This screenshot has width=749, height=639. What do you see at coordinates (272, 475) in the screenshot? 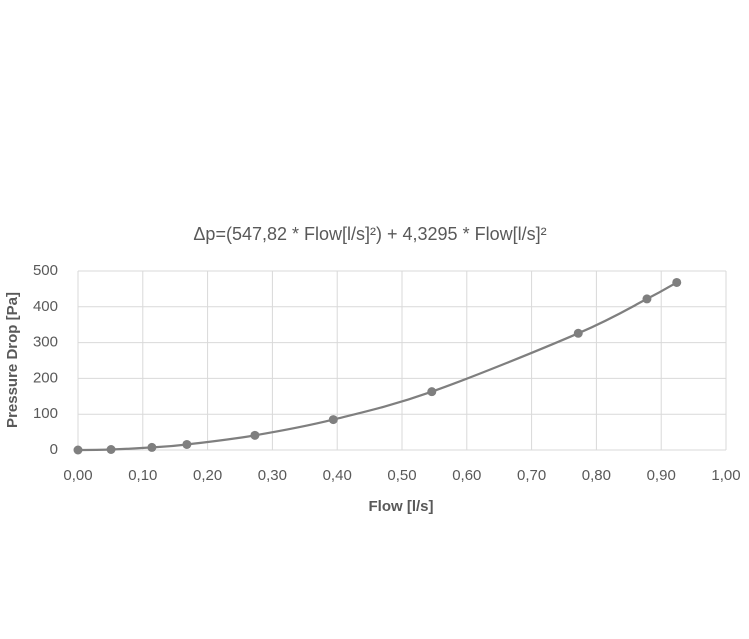
I see `x-tick-label: 0,30` at bounding box center [272, 475].